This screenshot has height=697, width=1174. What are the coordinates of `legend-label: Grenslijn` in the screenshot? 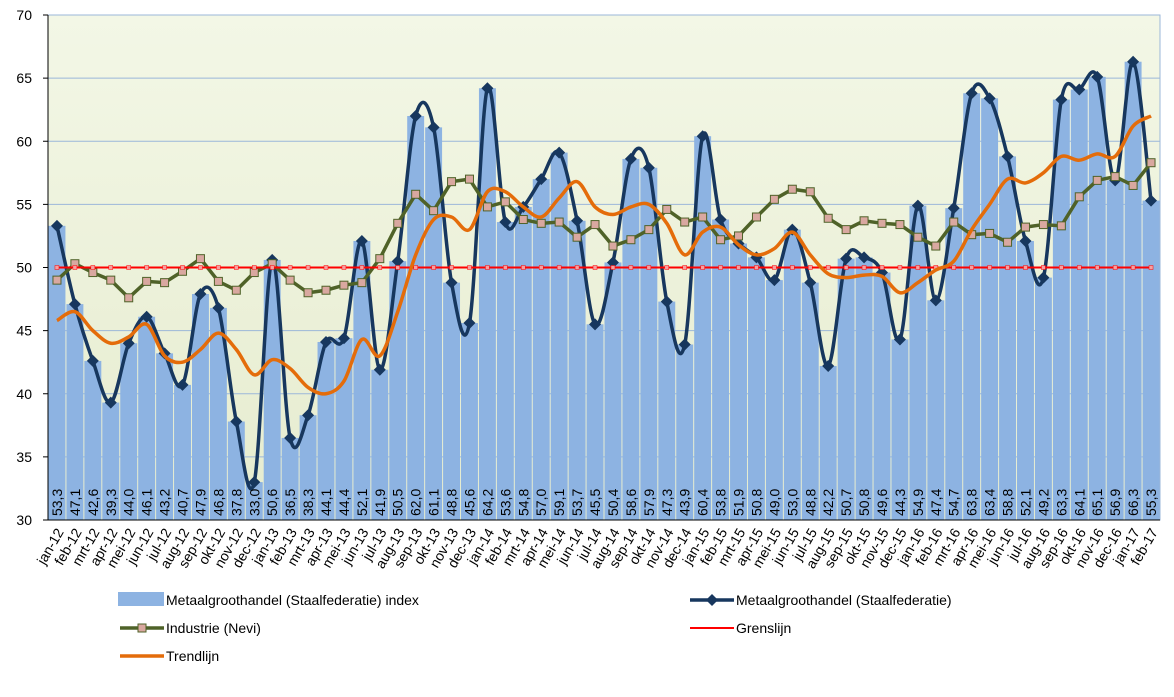 It's located at (763, 628).